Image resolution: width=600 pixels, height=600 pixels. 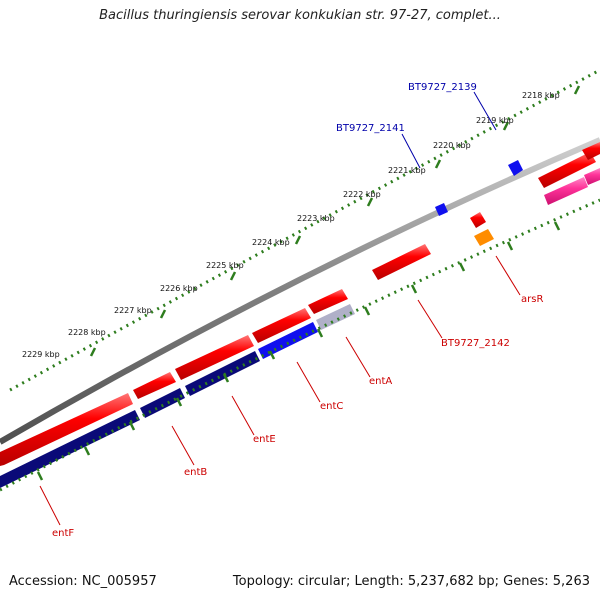 What do you see at coordinates (195, 472) in the screenshot?
I see `gene-label-entb: entB` at bounding box center [195, 472].